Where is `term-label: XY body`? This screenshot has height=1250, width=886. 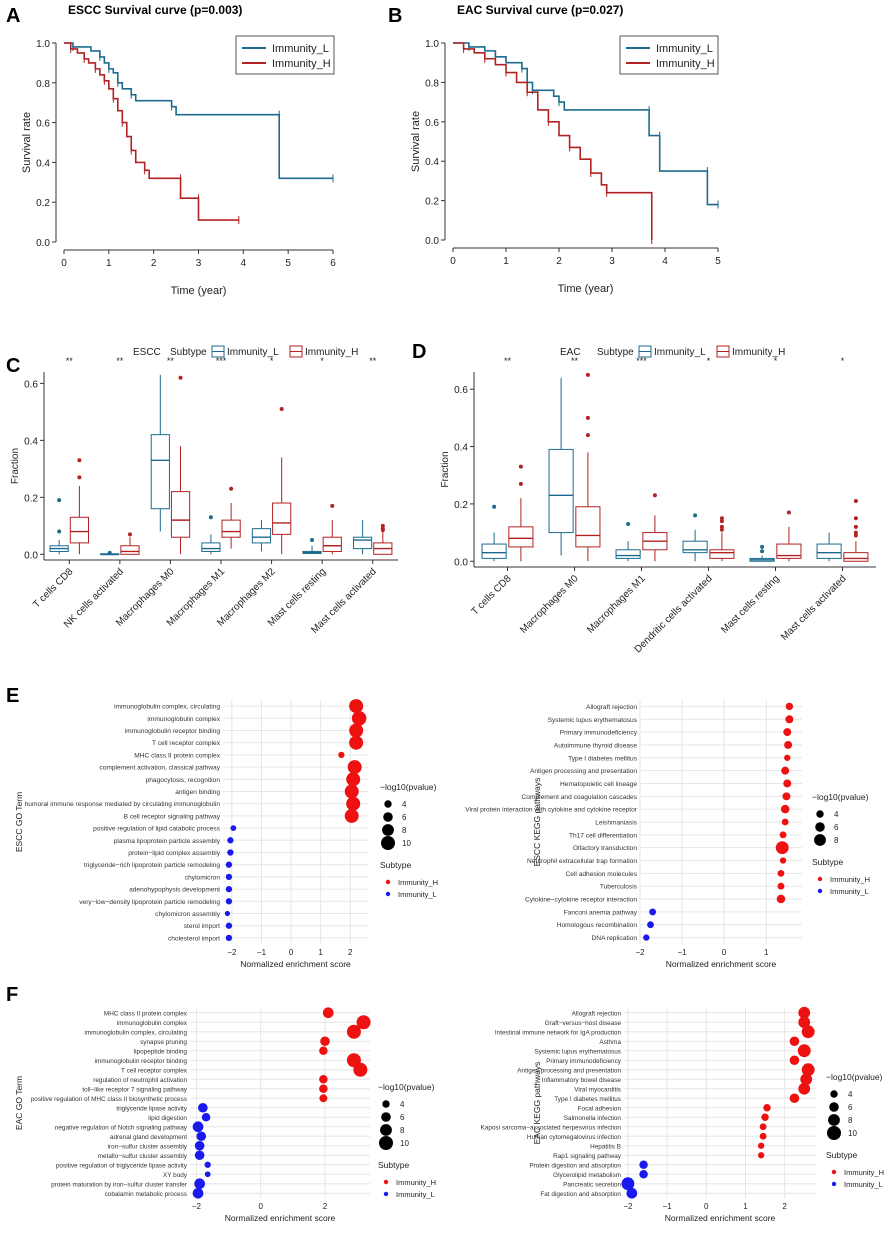
term-label: XY body is located at coordinates (175, 1175).